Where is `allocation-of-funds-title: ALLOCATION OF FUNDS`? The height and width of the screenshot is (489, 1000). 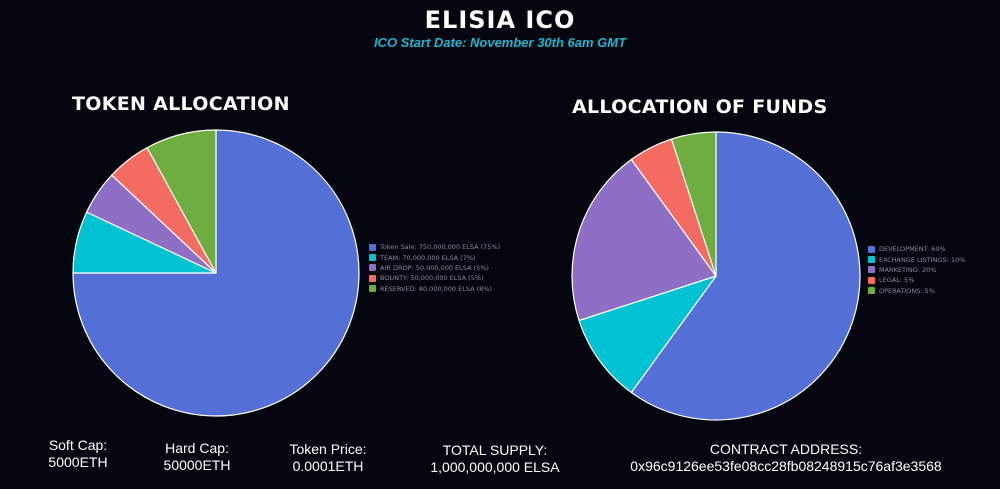 allocation-of-funds-title: ALLOCATION OF FUNDS is located at coordinates (700, 107).